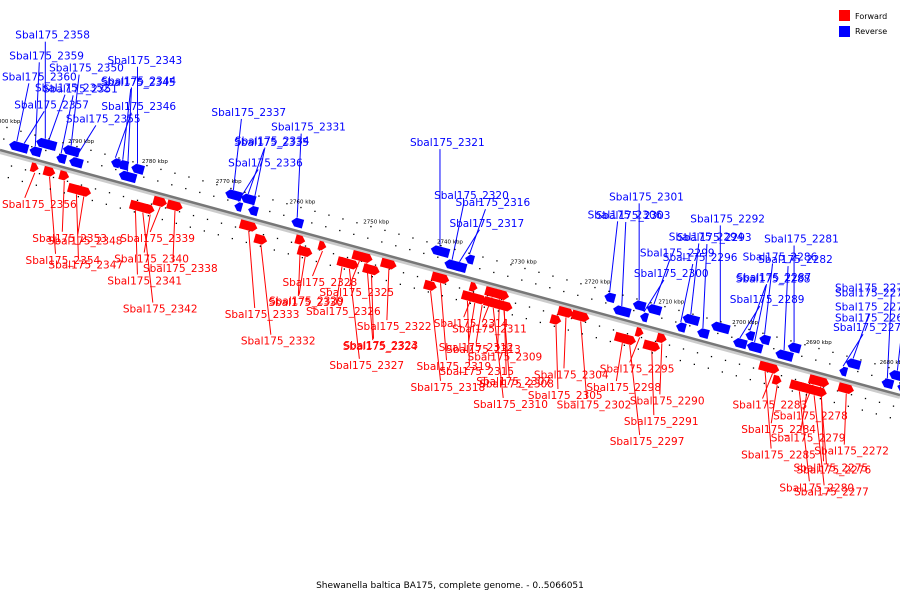 The width and height of the screenshot is (900, 600). I want to click on gene-label: Sbal175_2273, so click(867, 308).